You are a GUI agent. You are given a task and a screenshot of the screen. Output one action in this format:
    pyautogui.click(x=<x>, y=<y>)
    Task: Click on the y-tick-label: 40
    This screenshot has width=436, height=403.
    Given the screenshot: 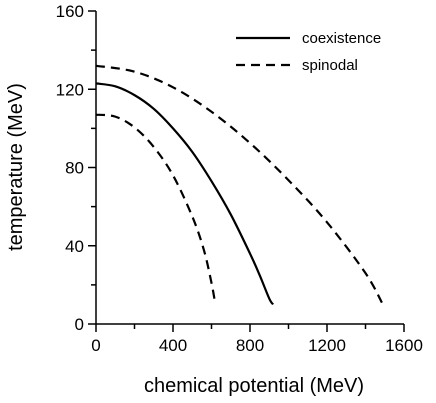 What is the action you would take?
    pyautogui.click(x=74, y=246)
    